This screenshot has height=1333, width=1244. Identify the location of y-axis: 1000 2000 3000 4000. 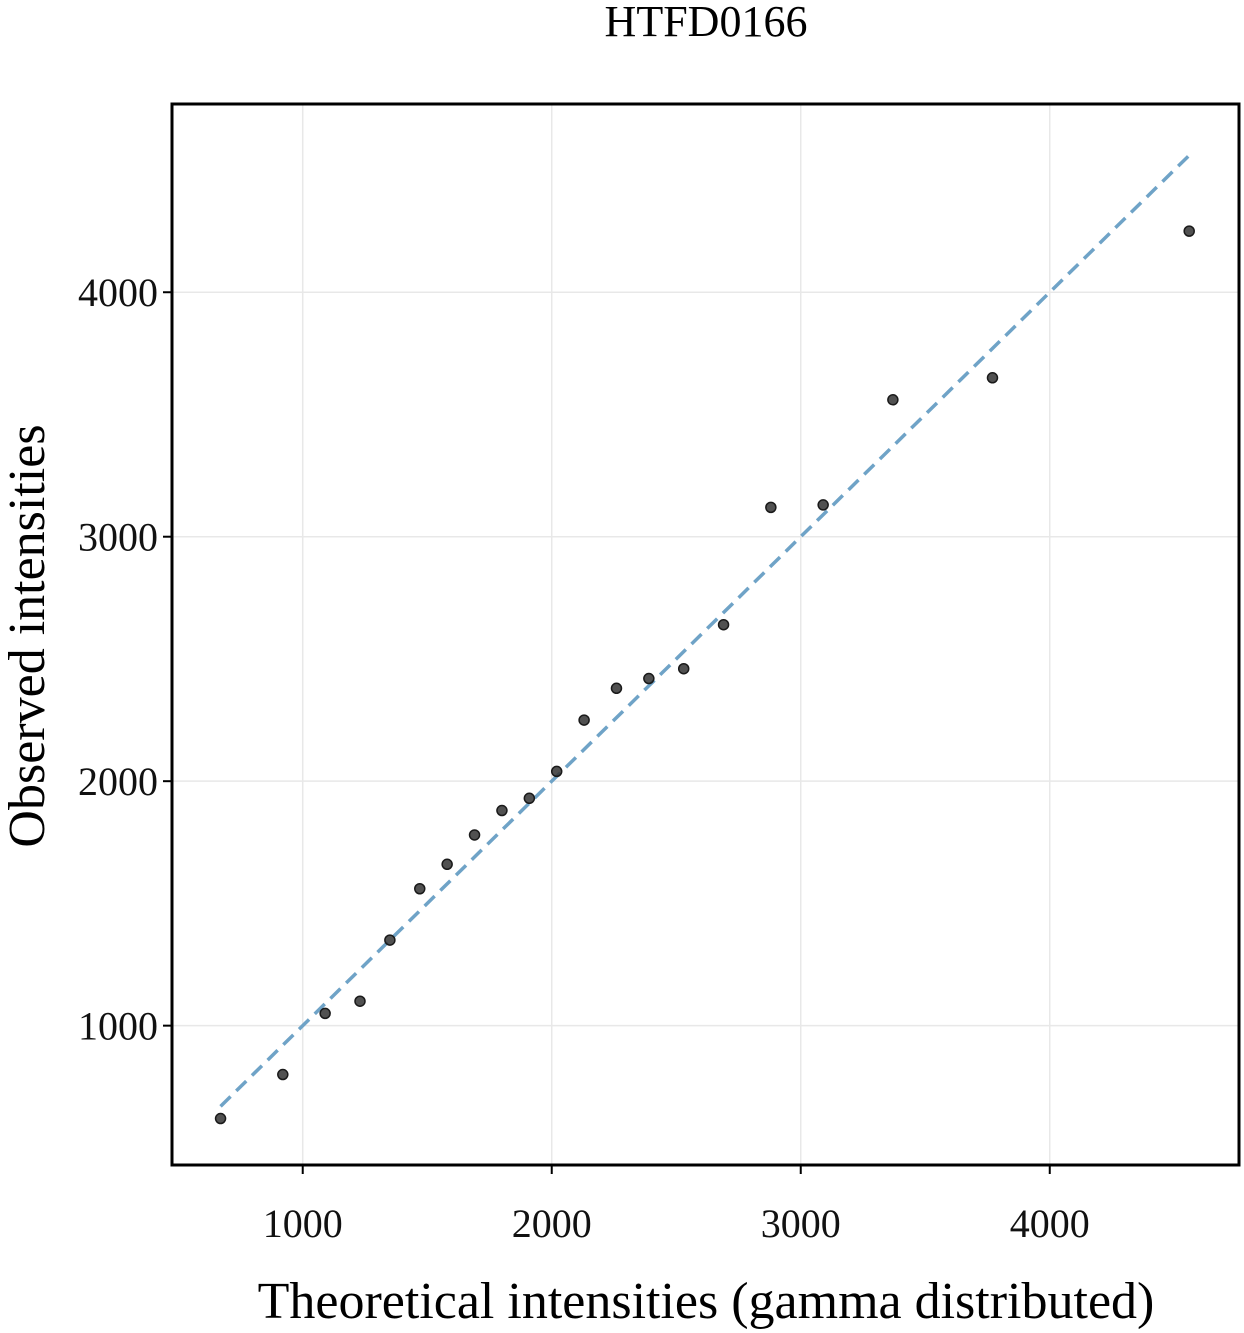
(125, 659).